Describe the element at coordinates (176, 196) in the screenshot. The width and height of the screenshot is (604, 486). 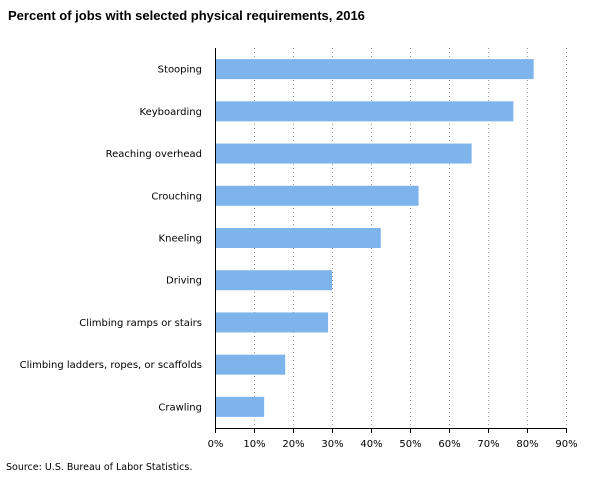
I see `category-label-3: Crouching` at that location.